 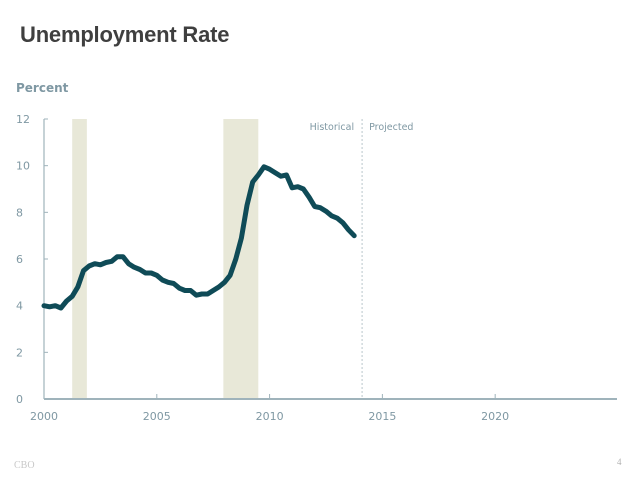 What do you see at coordinates (323, 408) in the screenshot?
I see `x-axis: 2000 2005 2010 2015 2020` at bounding box center [323, 408].